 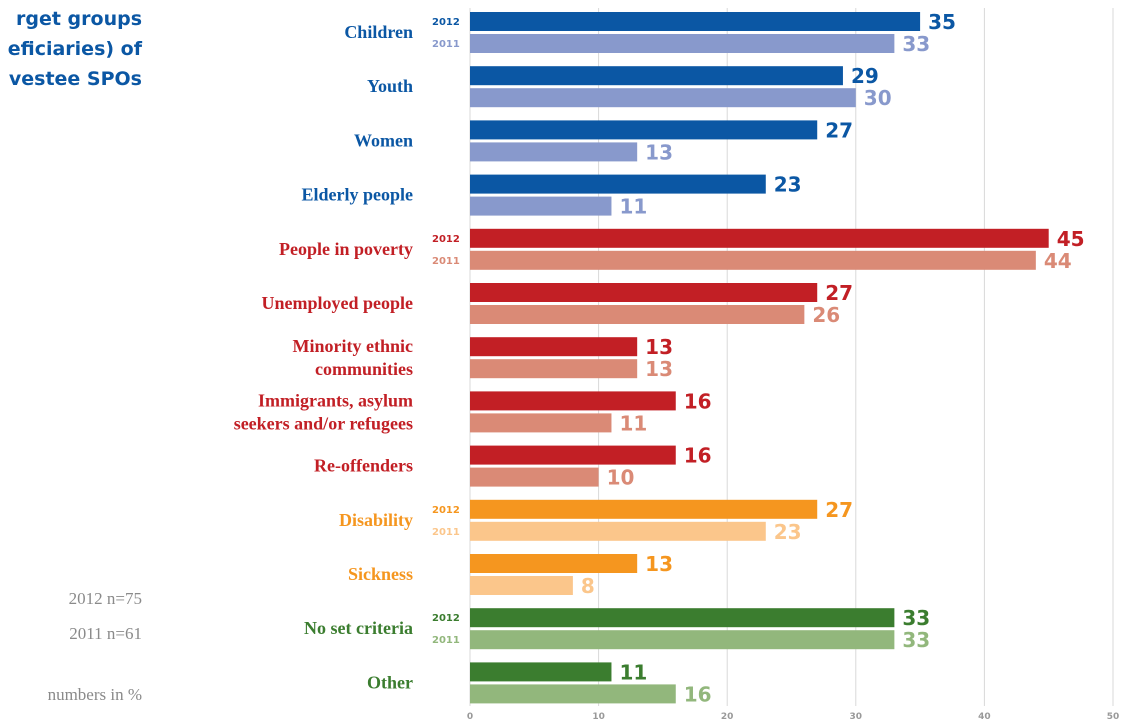 What do you see at coordinates (788, 185) in the screenshot?
I see `value-label-2012: 23` at bounding box center [788, 185].